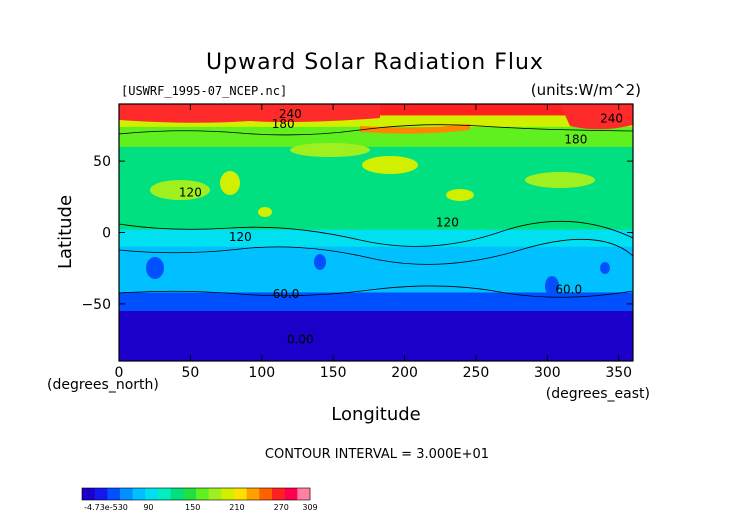  I want to click on y-tick-label-1: 0, so click(106, 234).